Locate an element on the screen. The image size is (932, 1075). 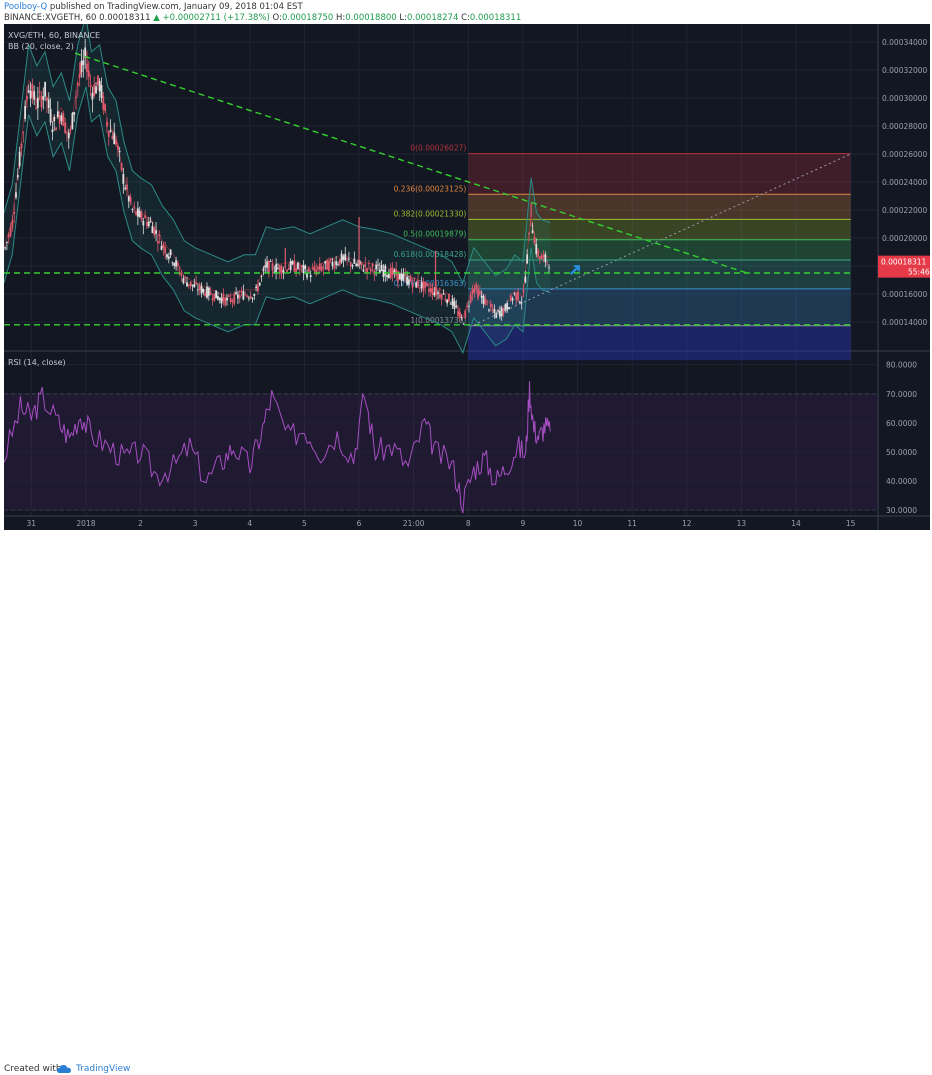
change-value: +0.00002711 (+17.38%) is located at coordinates (216, 18).